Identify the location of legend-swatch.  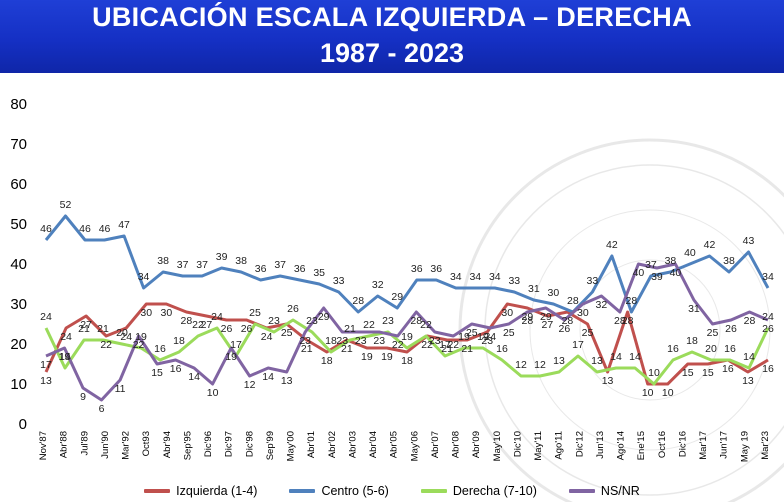
(581, 491).